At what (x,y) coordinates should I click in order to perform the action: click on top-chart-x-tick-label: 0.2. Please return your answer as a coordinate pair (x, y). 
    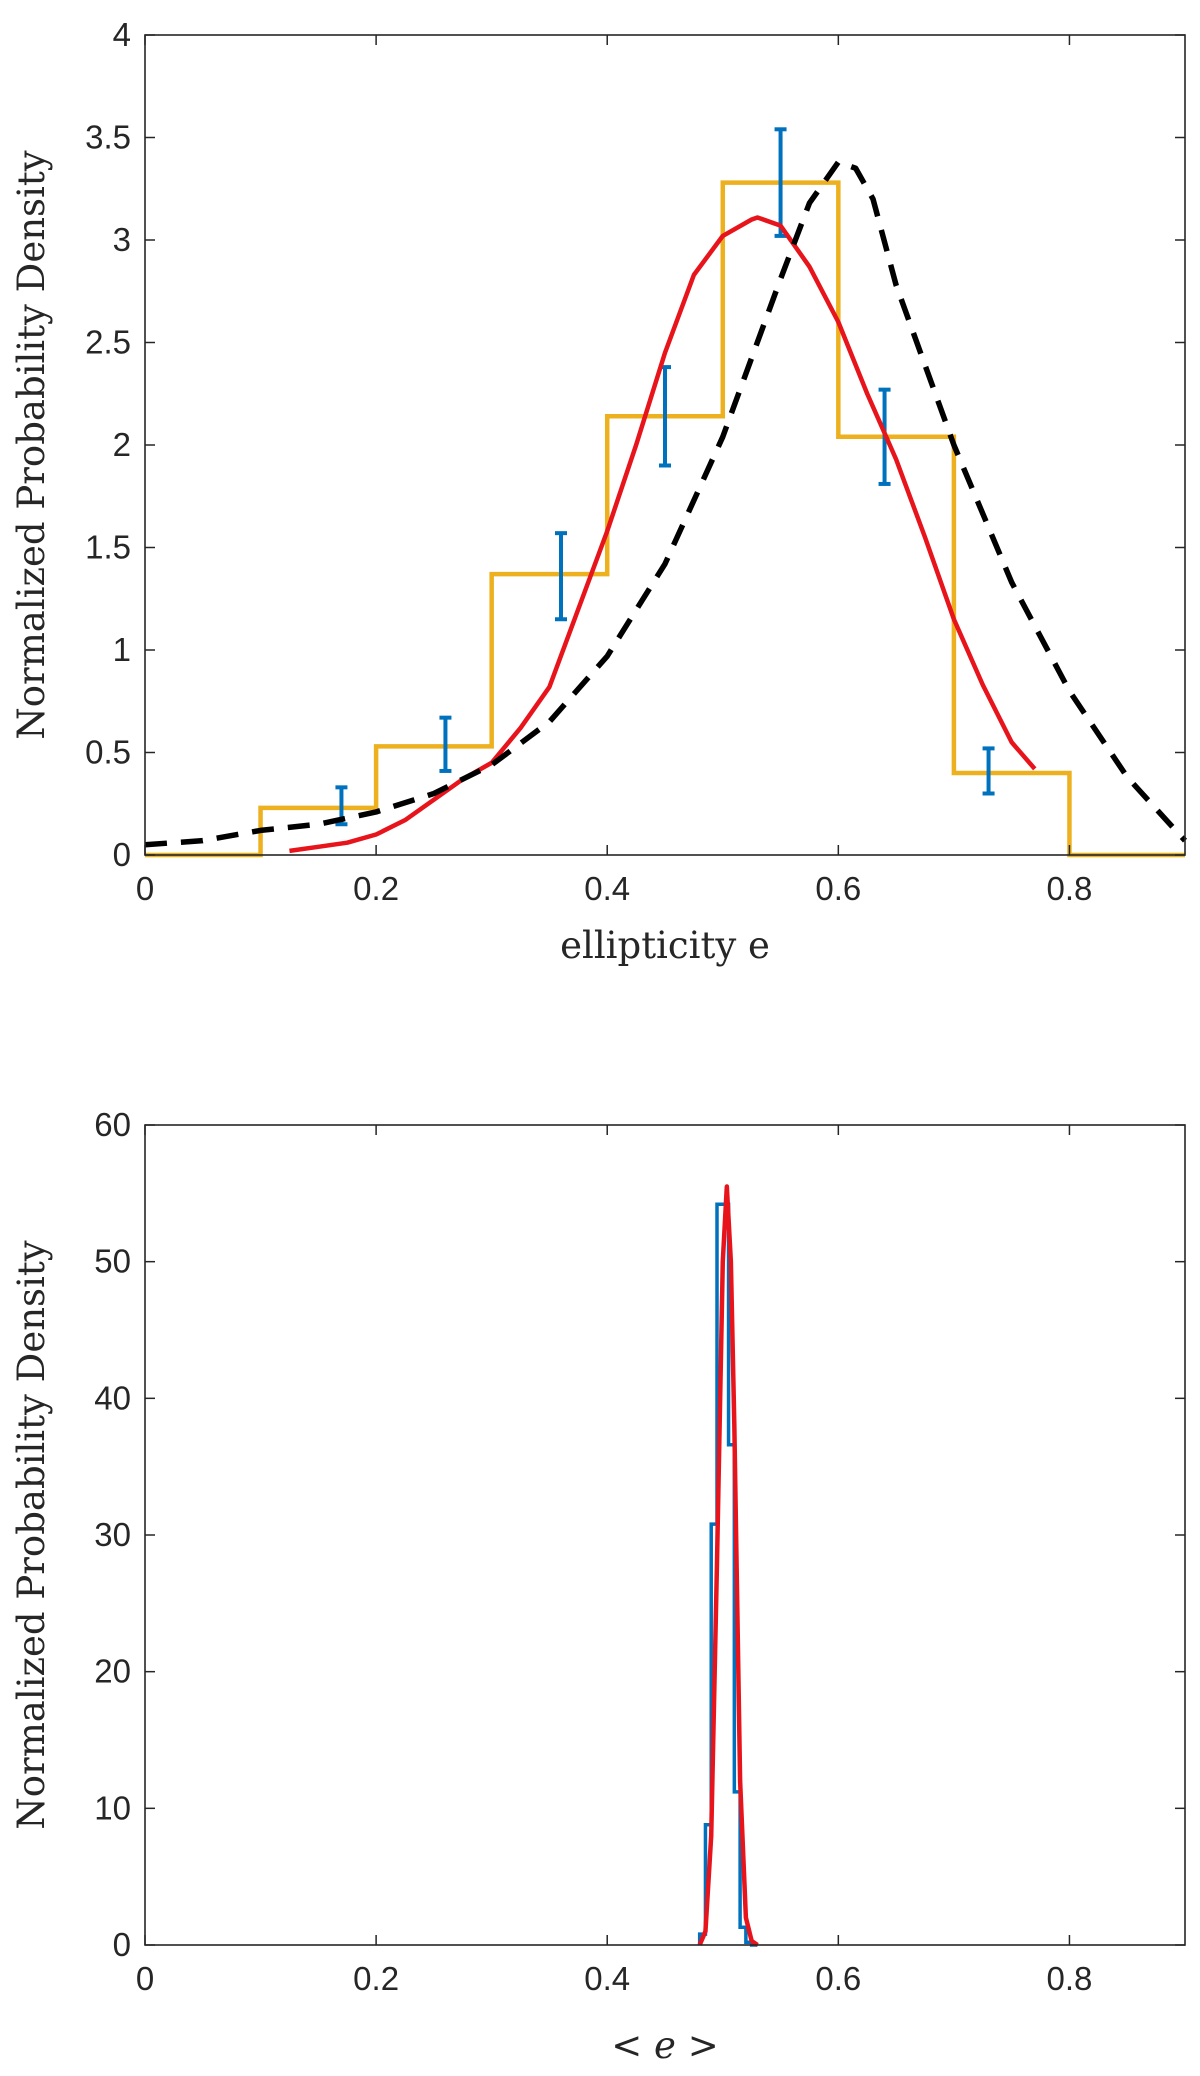
    Looking at the image, I should click on (376, 888).